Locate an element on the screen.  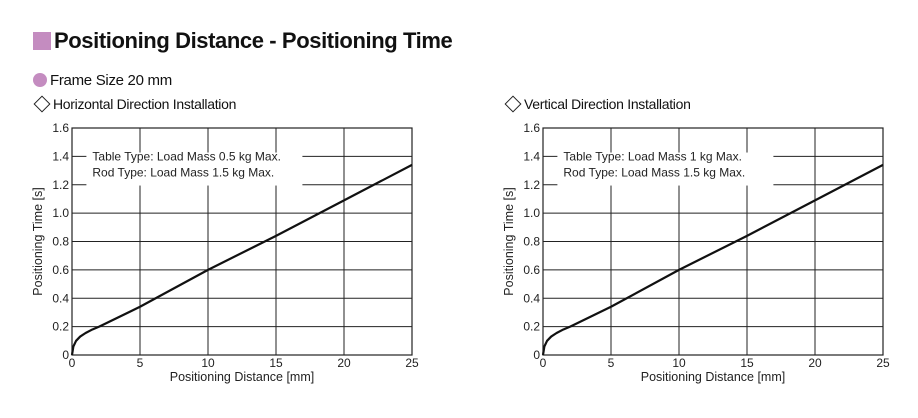
chart-subtitle-horizontal: Horizontal Direction Installation is located at coordinates (134, 104).